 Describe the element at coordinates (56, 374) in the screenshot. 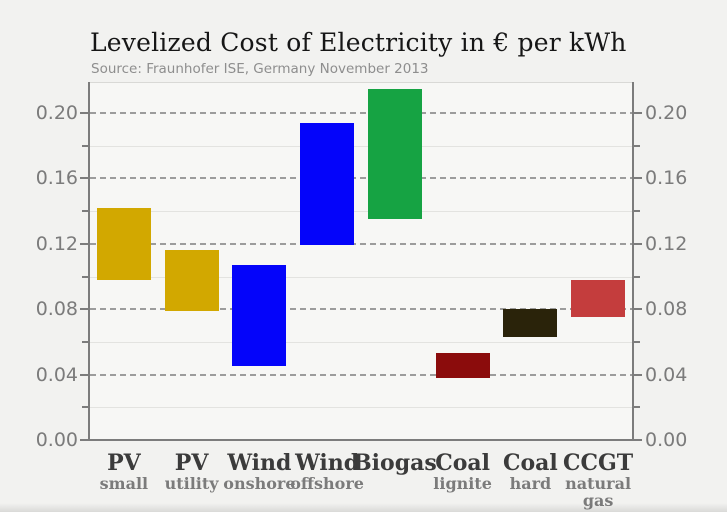

I see `y-axis-label-left: 0.04` at that location.